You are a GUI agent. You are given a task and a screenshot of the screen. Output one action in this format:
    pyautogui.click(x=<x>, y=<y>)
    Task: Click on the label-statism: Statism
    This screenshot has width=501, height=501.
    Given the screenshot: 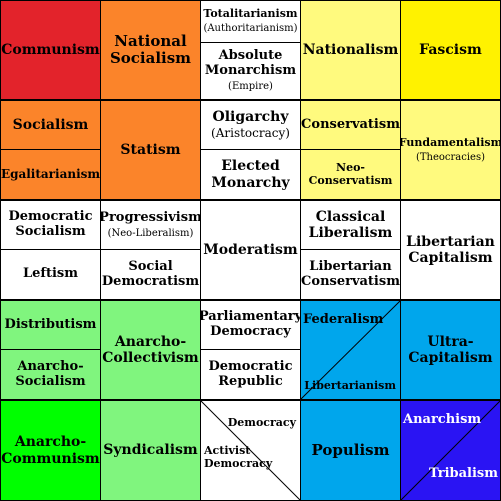 What is the action you would take?
    pyautogui.click(x=150, y=149)
    